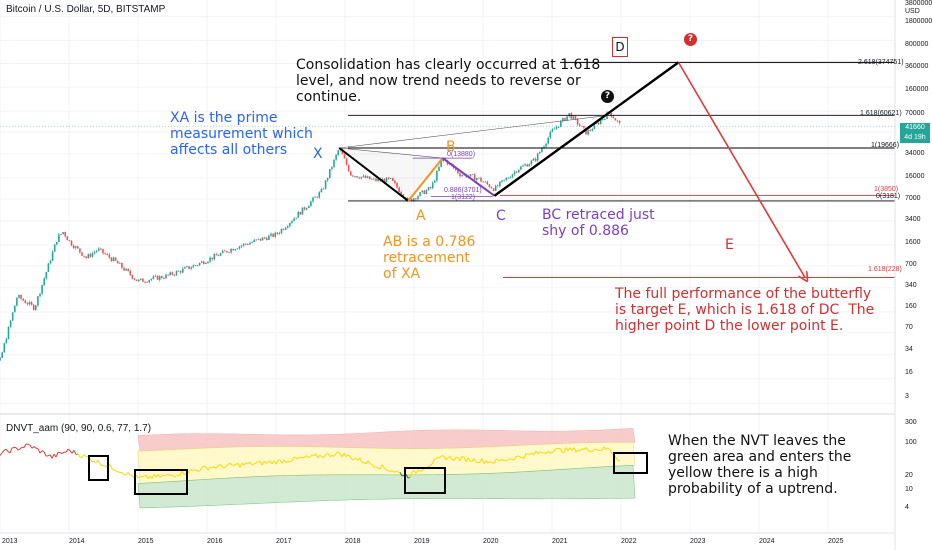  What do you see at coordinates (161, 482) in the screenshot?
I see `highlight-box` at bounding box center [161, 482].